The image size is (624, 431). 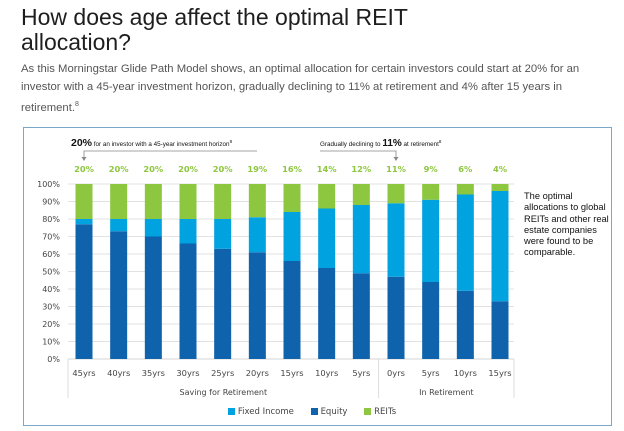 I want to click on y-tick-label: 100%, so click(x=48, y=184).